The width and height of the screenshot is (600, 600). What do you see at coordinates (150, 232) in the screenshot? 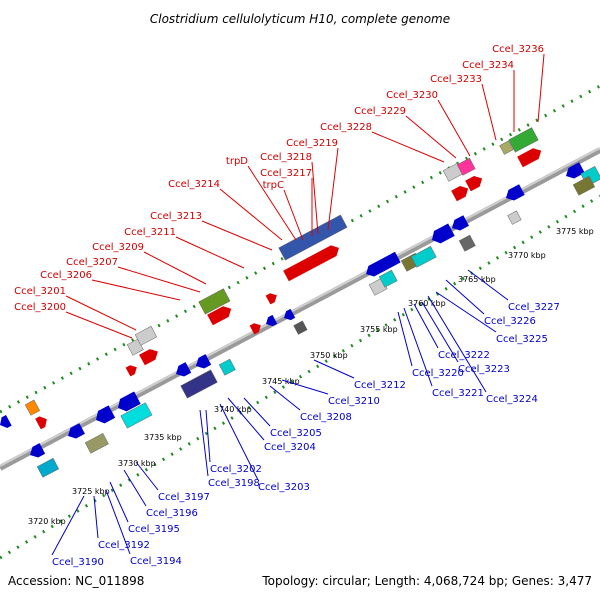
I see `forward-gene-label: Ccel_3211` at bounding box center [150, 232].